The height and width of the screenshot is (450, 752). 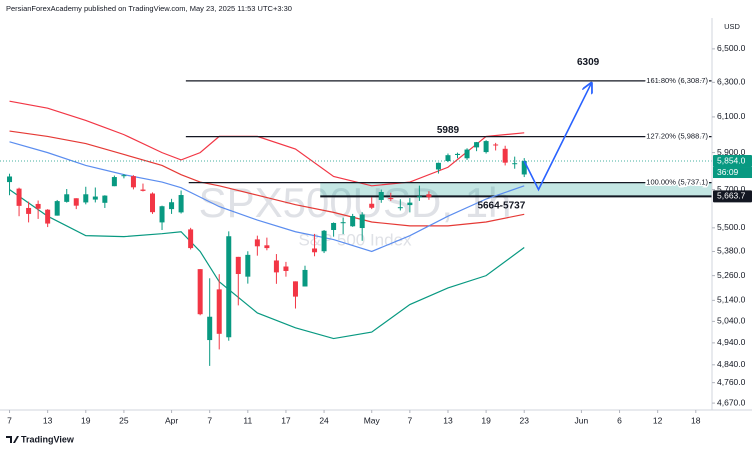 I want to click on y-tick-label: 6,300.0, so click(x=731, y=82).